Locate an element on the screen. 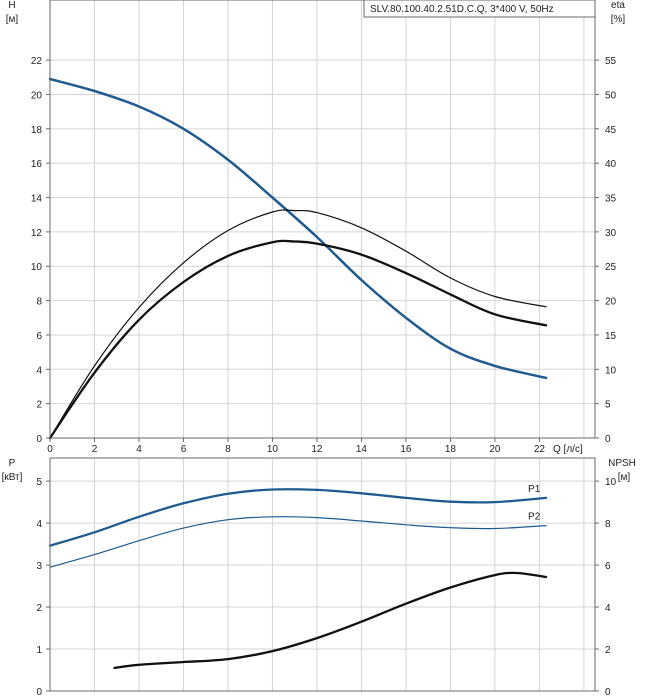  y-axis-label-right-unit: [%] is located at coordinates (618, 19).